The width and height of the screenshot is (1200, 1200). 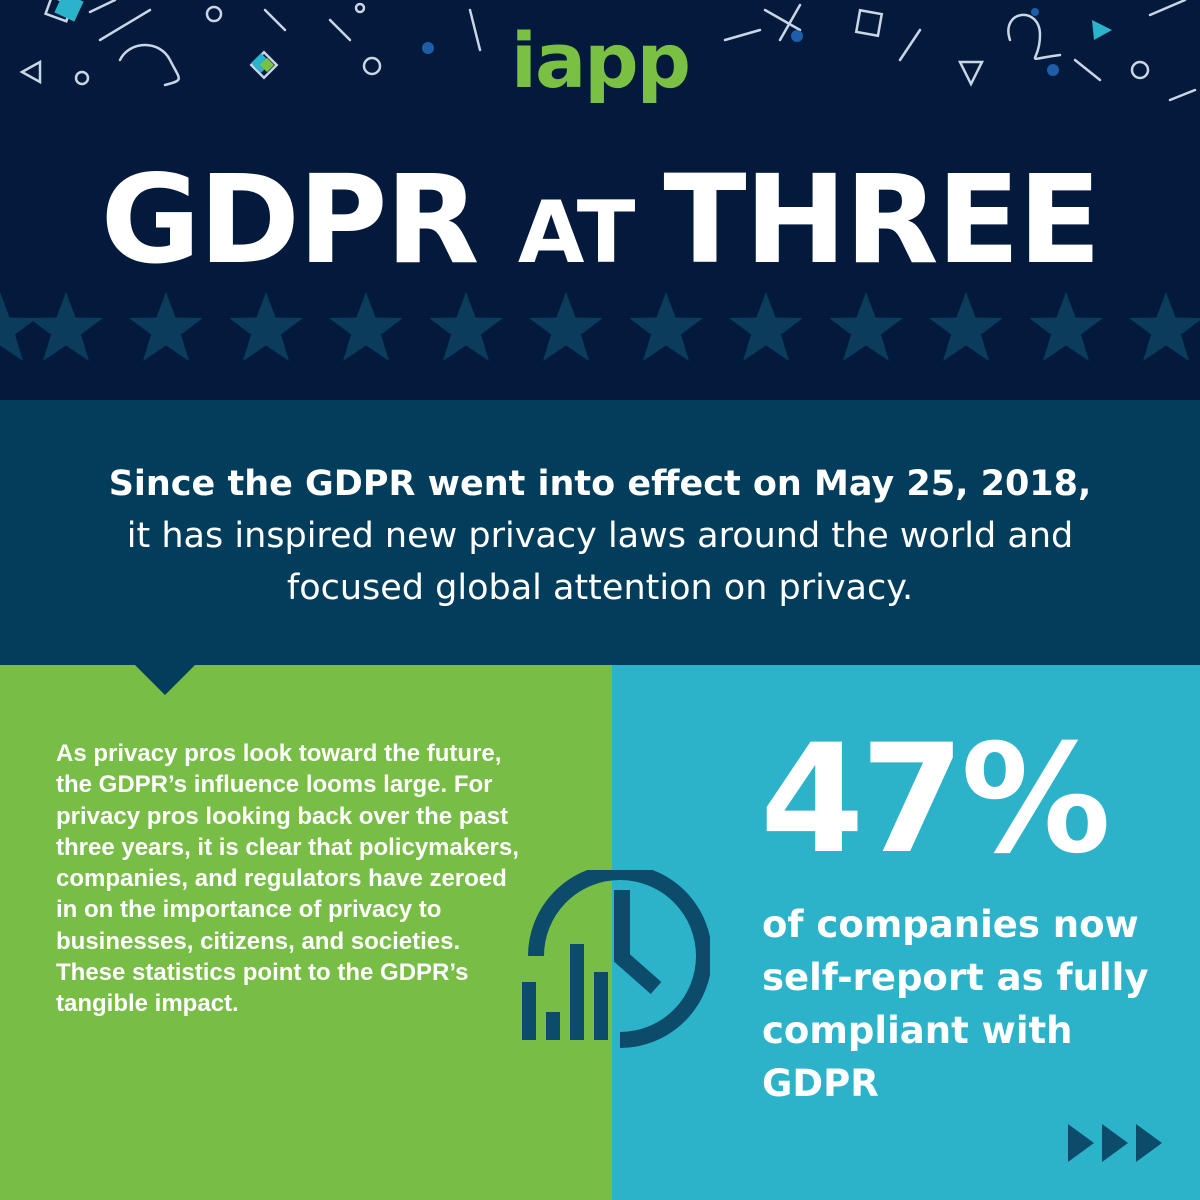 What do you see at coordinates (616, 959) in the screenshot?
I see `clock-chart-icon` at bounding box center [616, 959].